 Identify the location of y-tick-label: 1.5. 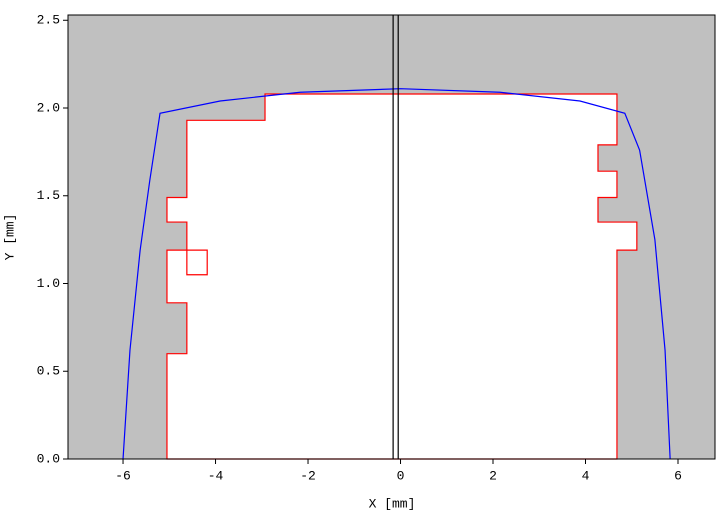
(48, 195).